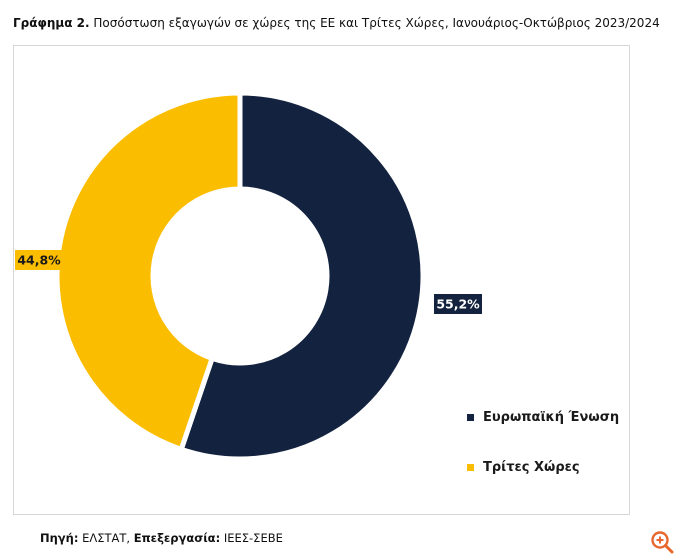 Image resolution: width=680 pixels, height=560 pixels. I want to click on legend-label-eu: Ευρωπαϊκή Ένωση, so click(551, 417).